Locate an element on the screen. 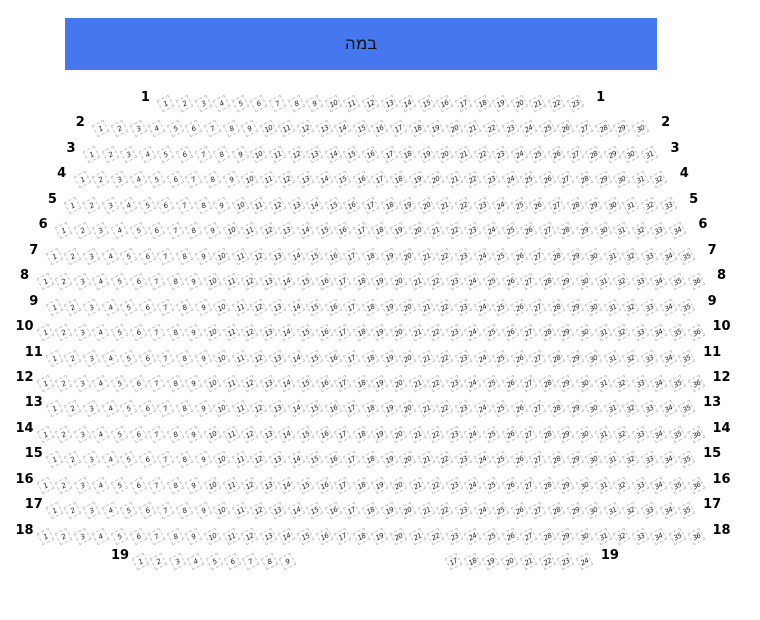 Image resolution: width=760 pixels, height=620 pixels. seat: 19 is located at coordinates (389, 460).